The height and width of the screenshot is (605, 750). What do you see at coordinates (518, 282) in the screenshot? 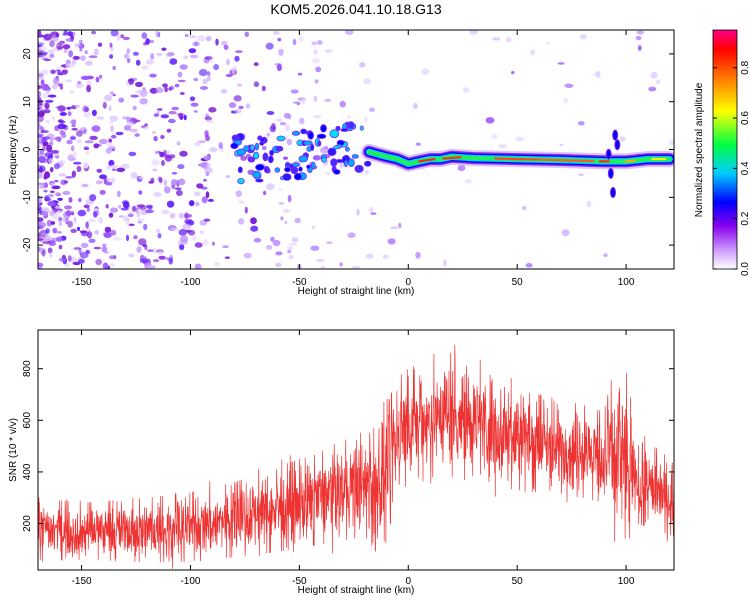
I see `spectrogram-x-tick-label: 50` at bounding box center [518, 282].